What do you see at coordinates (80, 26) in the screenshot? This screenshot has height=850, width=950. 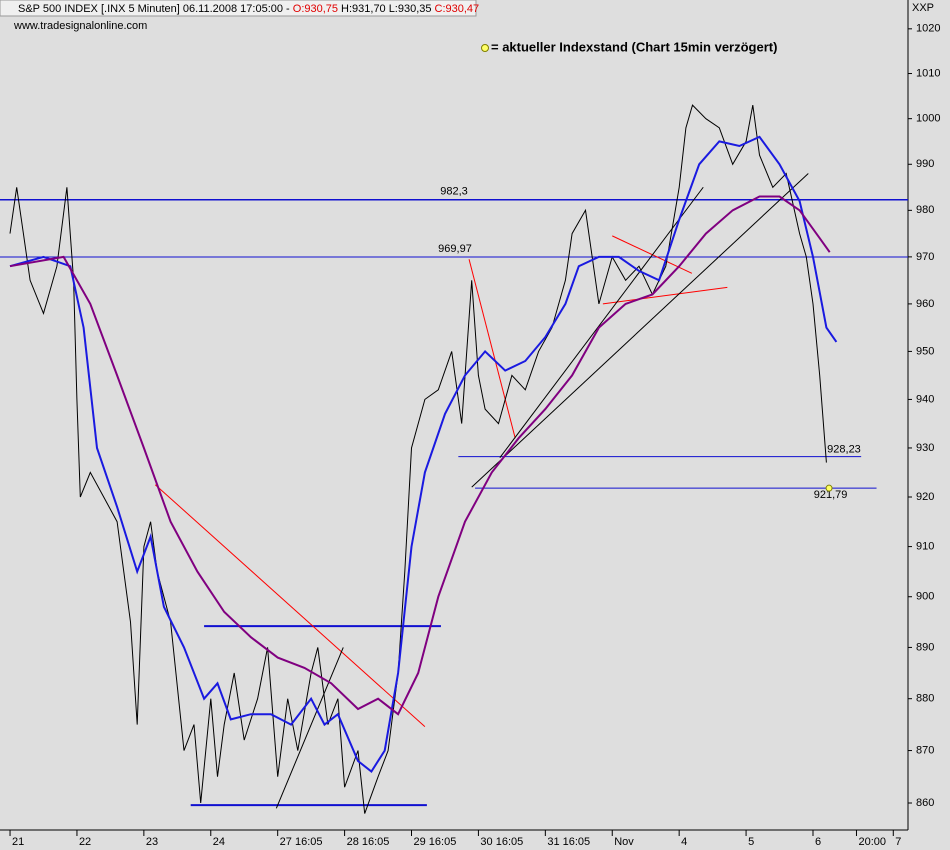 I see `source: www.tradesignalonline.com` at bounding box center [80, 26].